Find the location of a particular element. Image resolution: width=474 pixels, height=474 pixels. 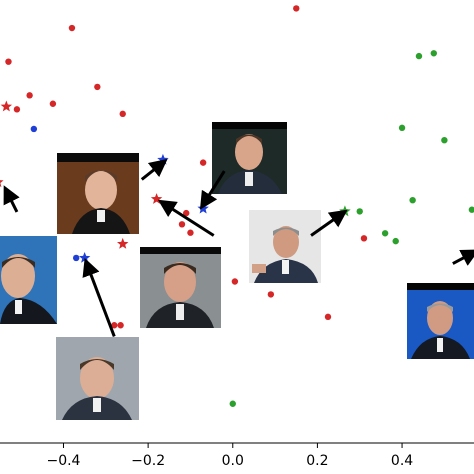

x-tick-label-1: −0.2 is located at coordinates (148, 461).